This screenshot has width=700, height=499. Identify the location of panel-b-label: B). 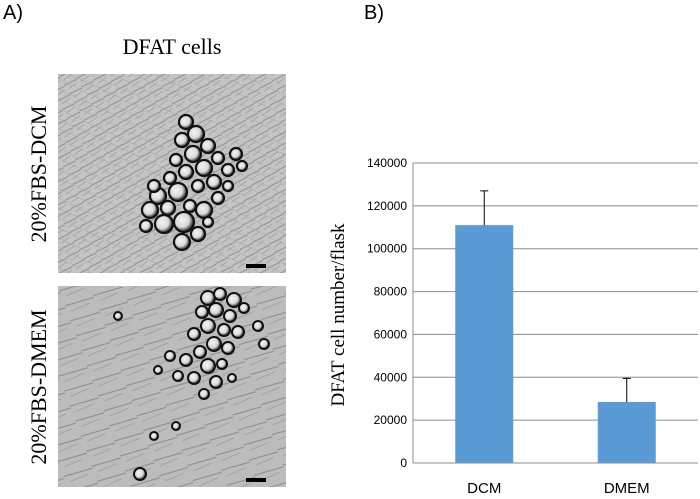
(374, 13).